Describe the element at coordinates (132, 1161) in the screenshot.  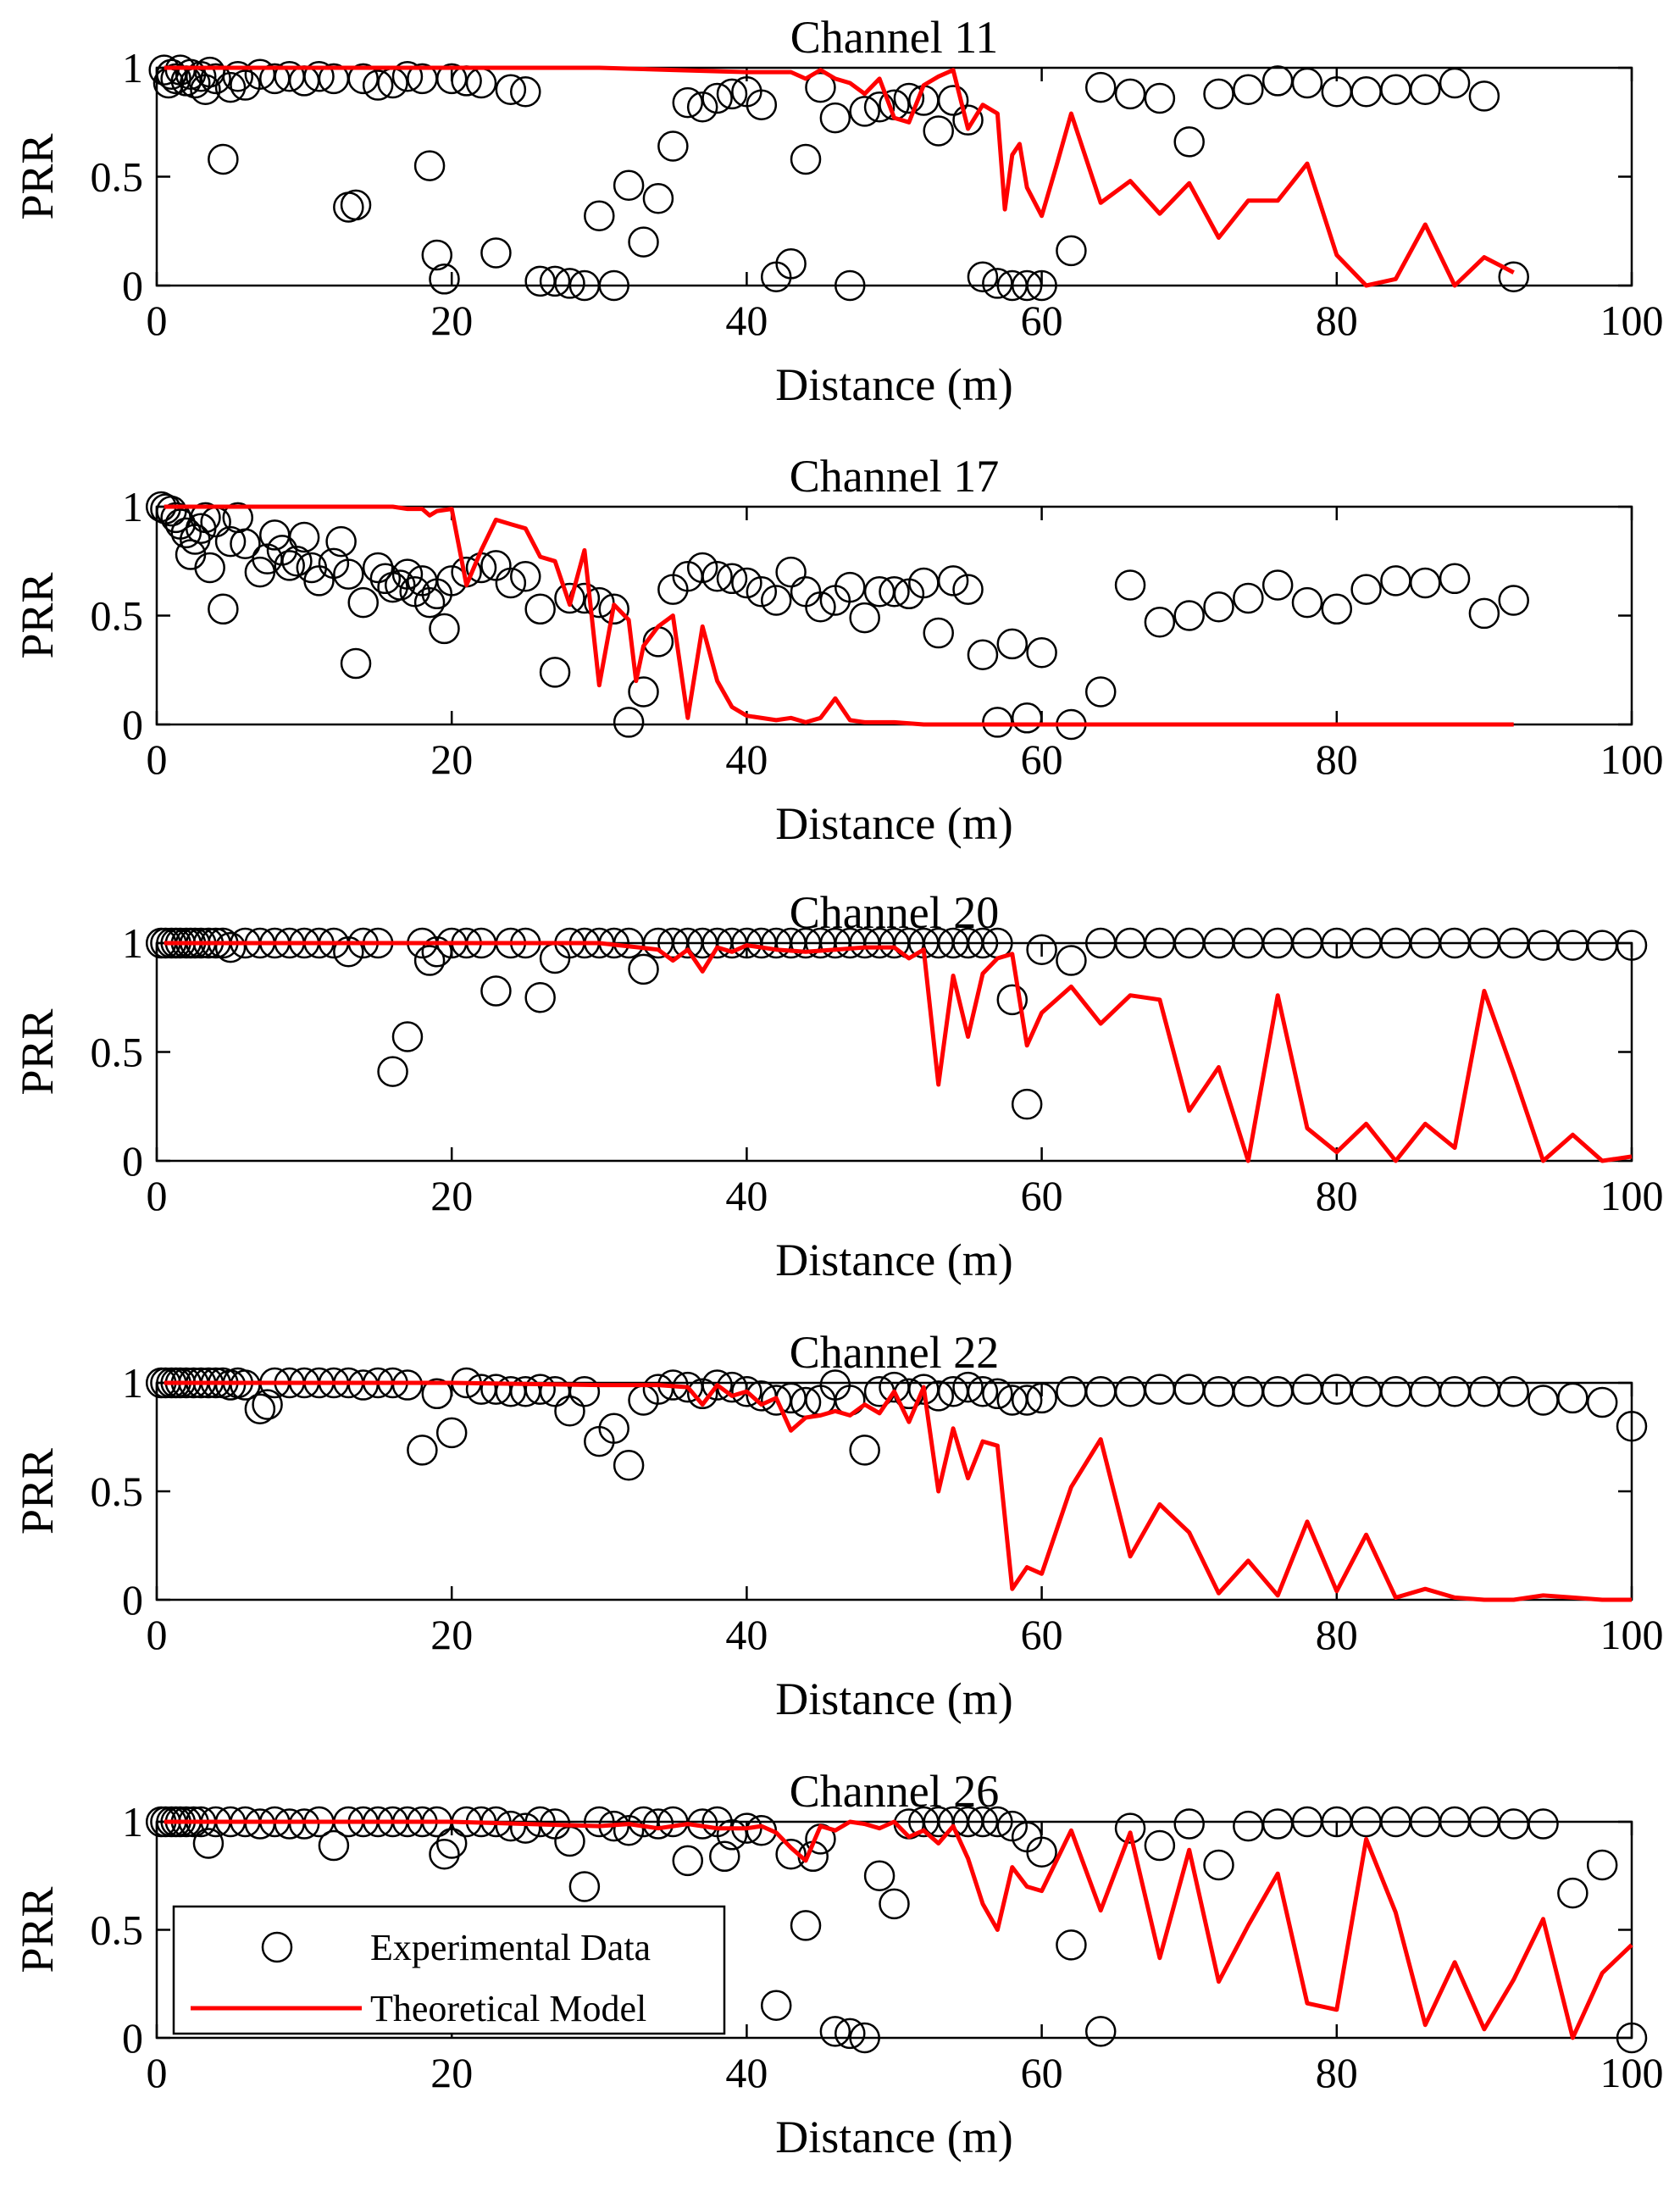
I see `y-tick-label: 0` at that location.